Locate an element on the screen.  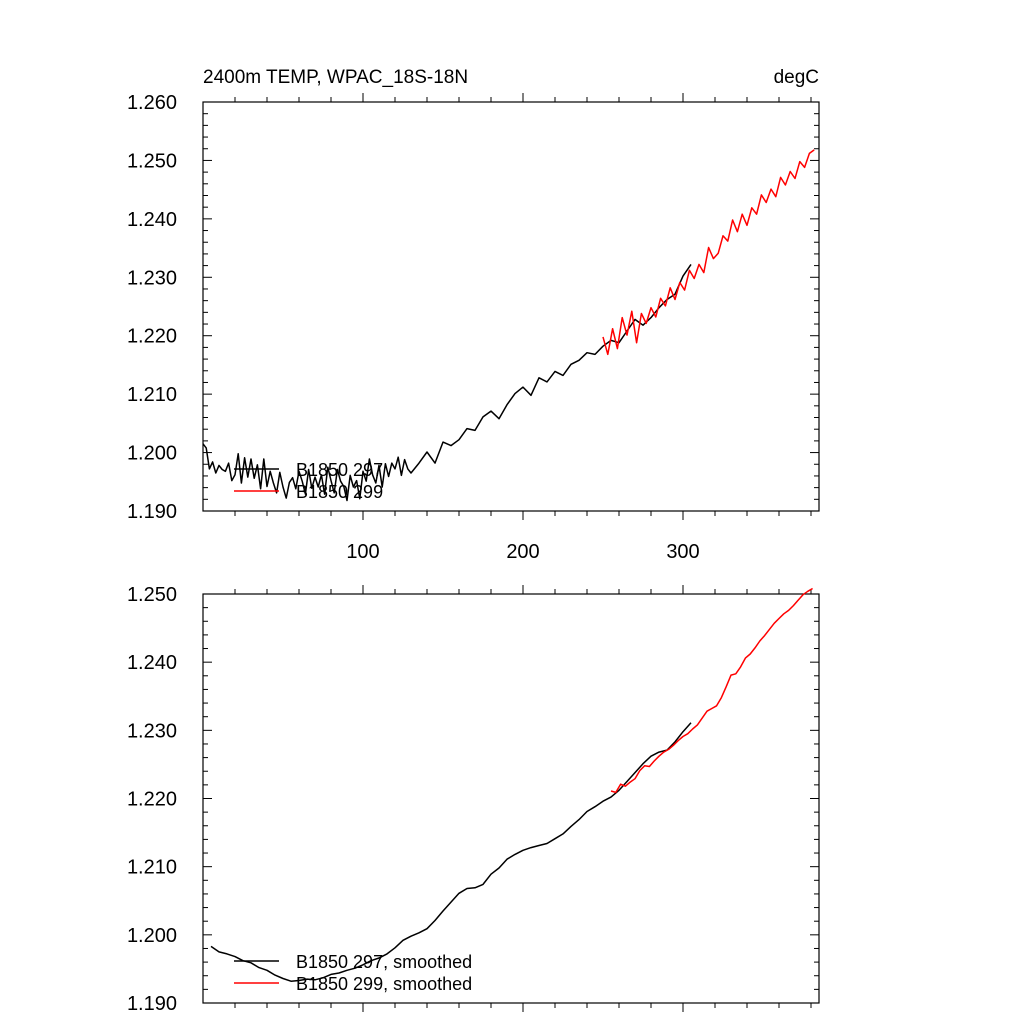
y-tick-labels: 1.190 1.200 1.210 1.220 1.230 1.240 1.250 1.260 is located at coordinates (152, 307).